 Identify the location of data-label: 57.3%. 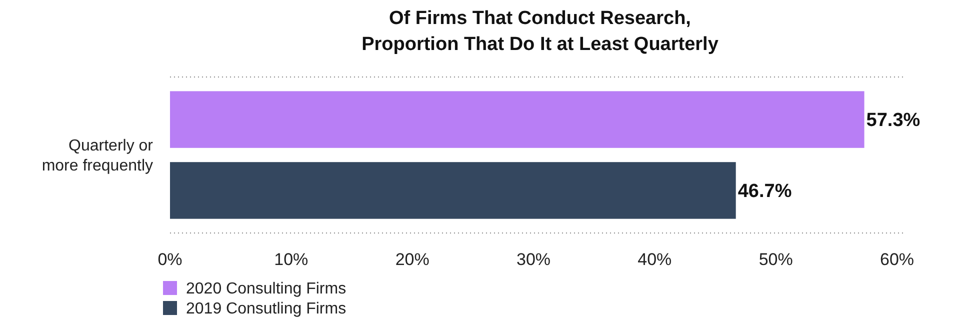
(893, 121).